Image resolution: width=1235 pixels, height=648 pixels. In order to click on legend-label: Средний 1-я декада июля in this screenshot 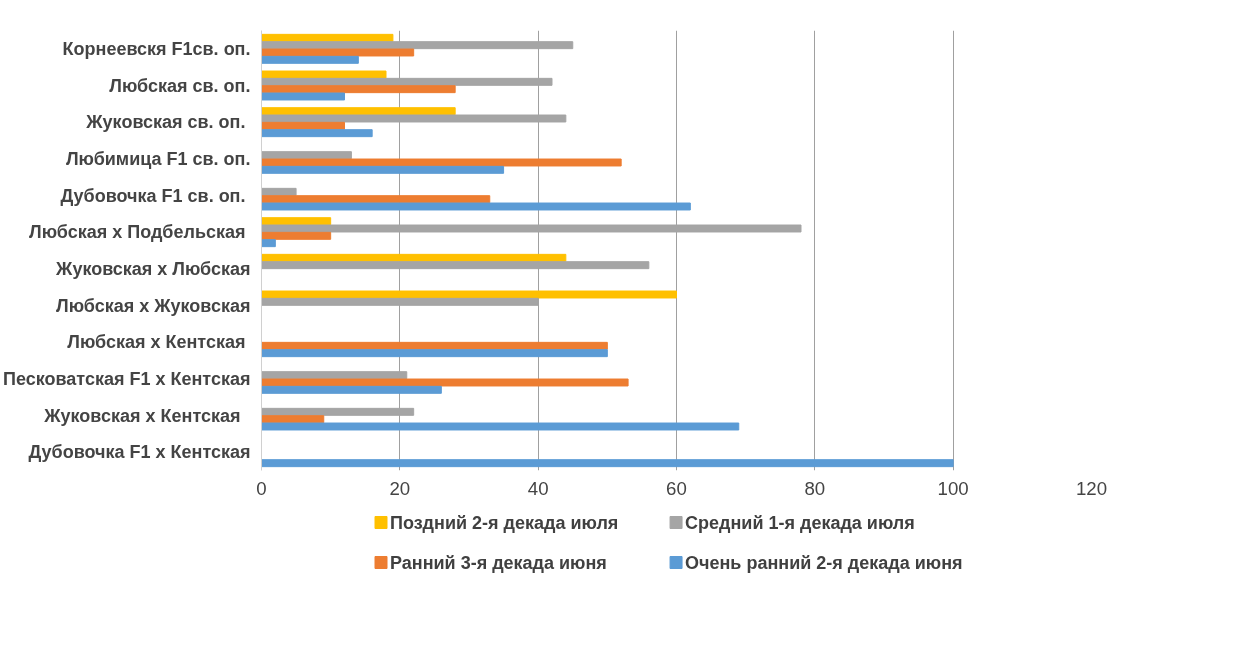, I will do `click(800, 522)`.